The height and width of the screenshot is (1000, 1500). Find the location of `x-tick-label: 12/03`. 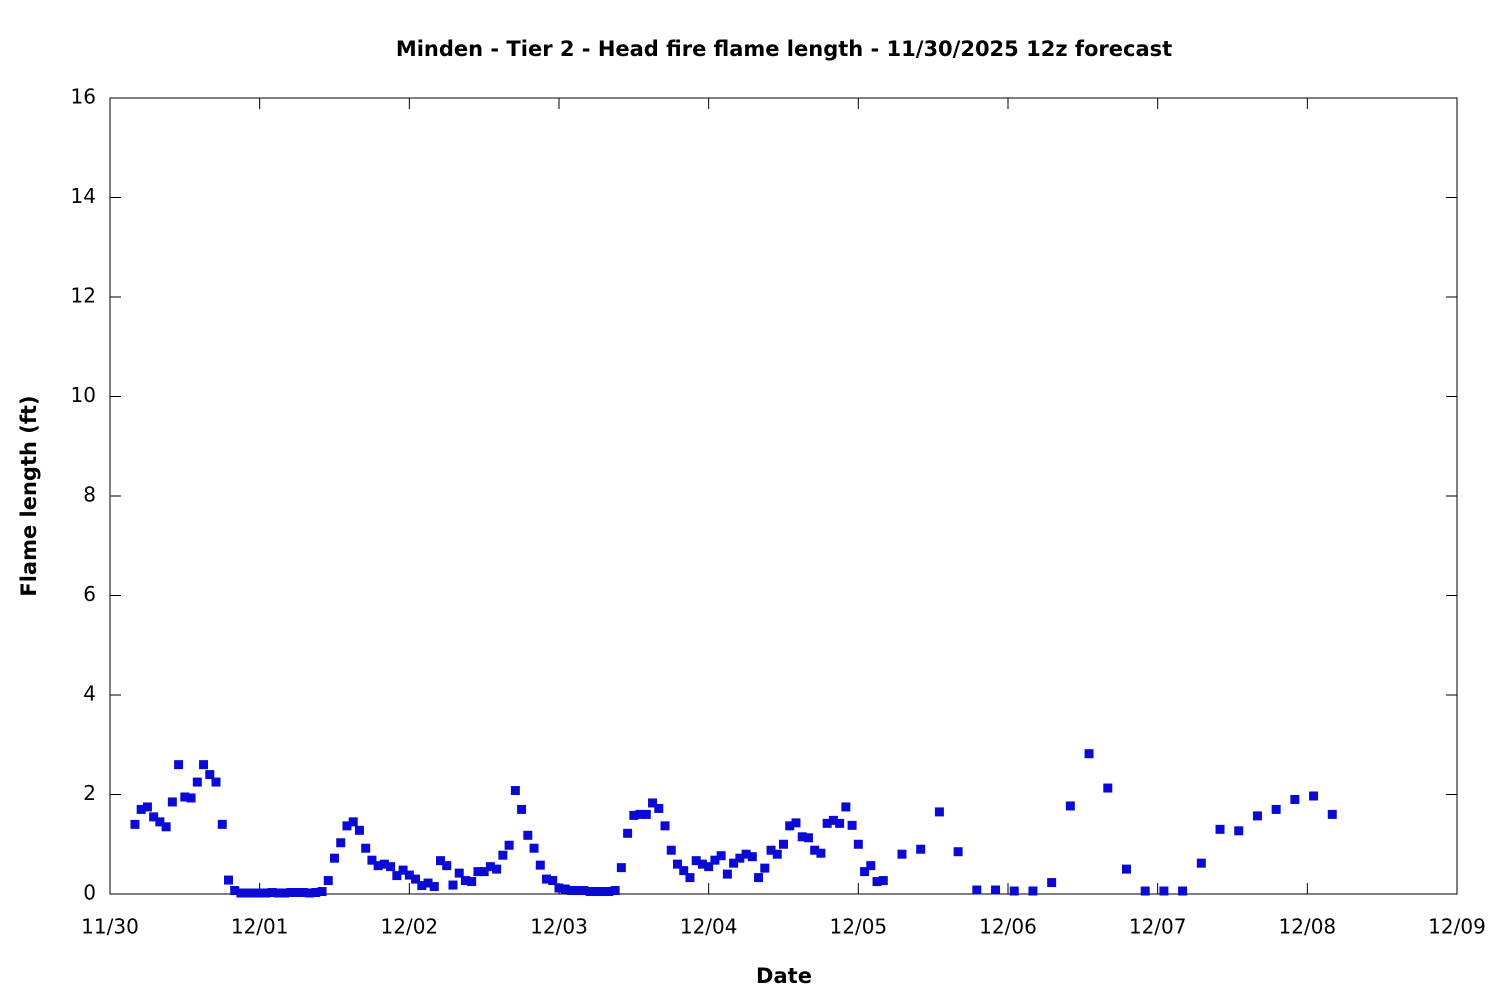

x-tick-label: 12/03 is located at coordinates (559, 927).